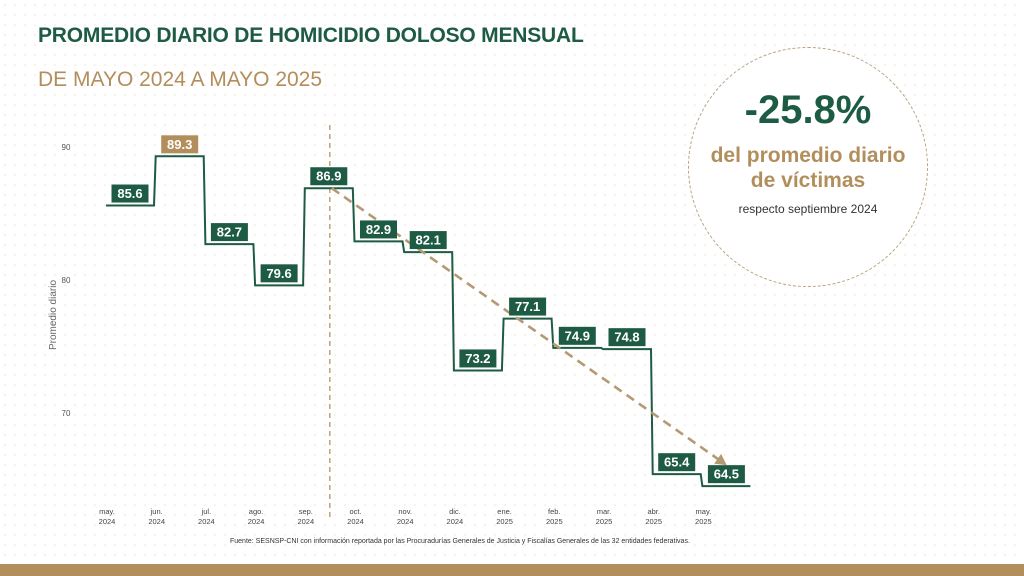  Describe the element at coordinates (66, 280) in the screenshot. I see `y-tick-label: 80` at that location.